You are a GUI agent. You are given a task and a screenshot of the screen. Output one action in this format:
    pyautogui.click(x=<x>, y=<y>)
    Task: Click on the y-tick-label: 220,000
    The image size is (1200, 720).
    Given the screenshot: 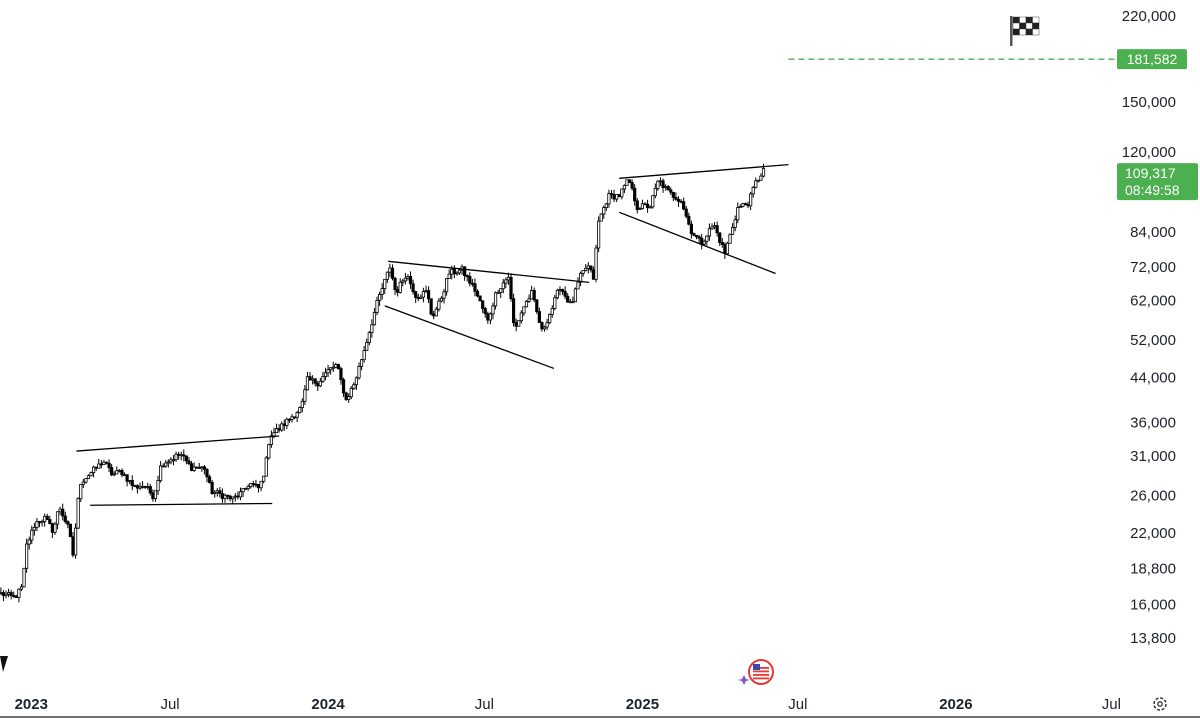 What is the action you would take?
    pyautogui.click(x=1149, y=16)
    